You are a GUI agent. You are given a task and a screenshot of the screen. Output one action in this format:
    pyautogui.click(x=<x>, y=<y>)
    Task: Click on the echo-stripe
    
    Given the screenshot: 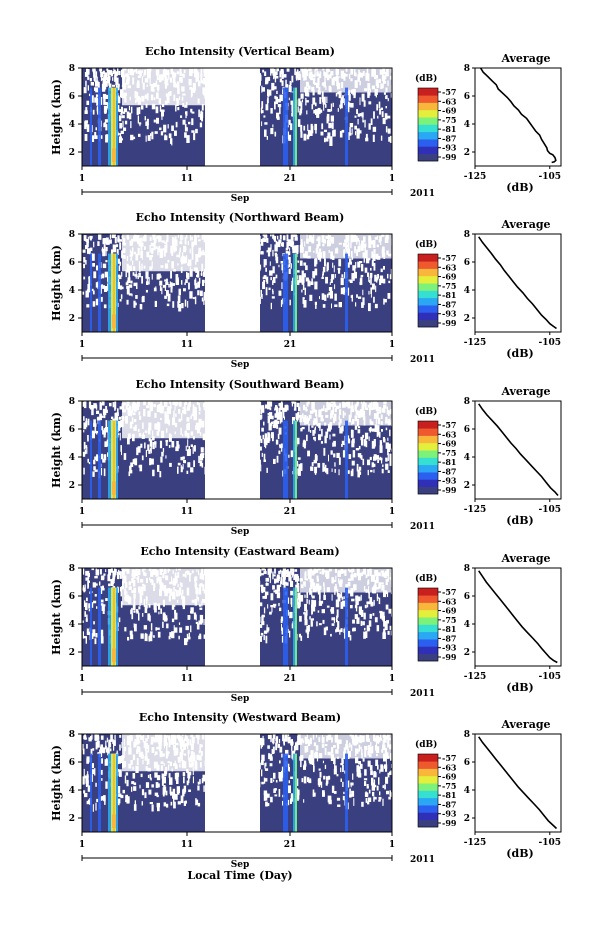 What is the action you would take?
    pyautogui.click(x=99, y=126)
    